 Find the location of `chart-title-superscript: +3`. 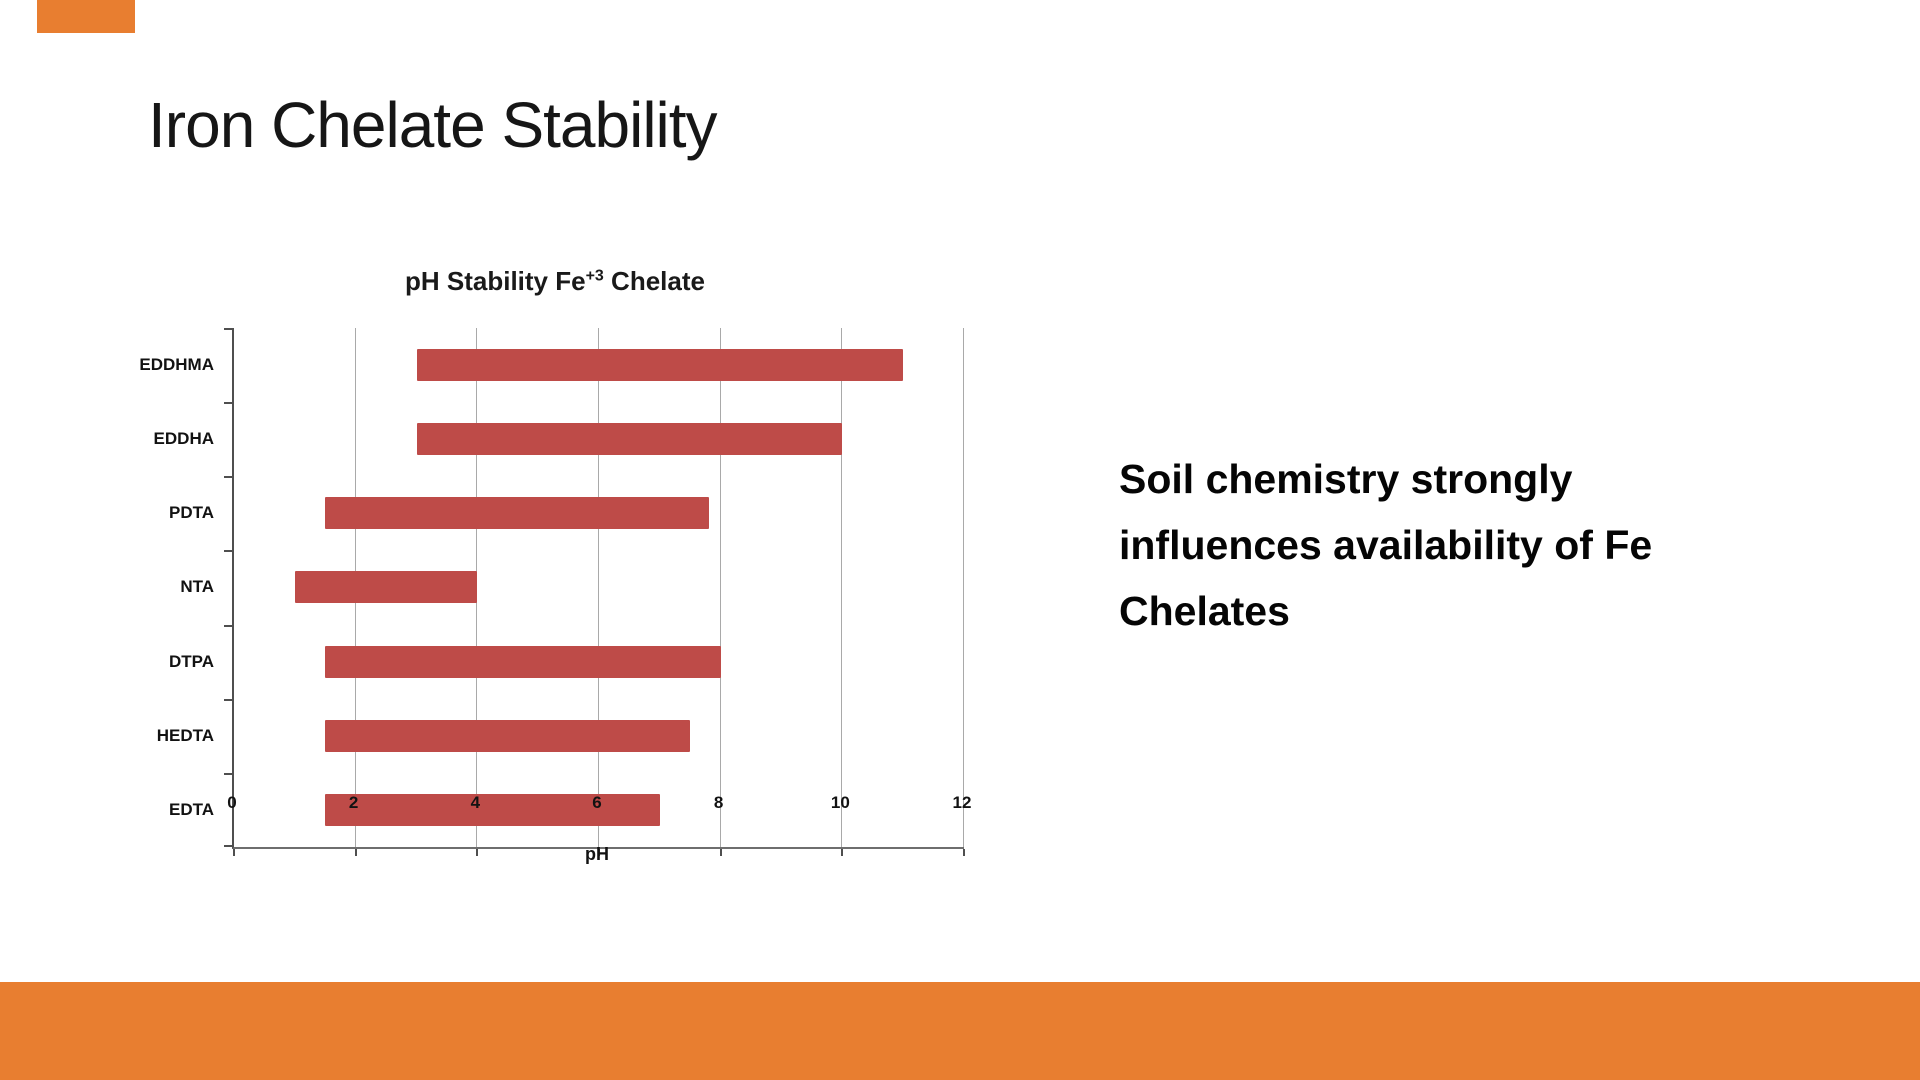

chart-title-superscript: +3 is located at coordinates (594, 276).